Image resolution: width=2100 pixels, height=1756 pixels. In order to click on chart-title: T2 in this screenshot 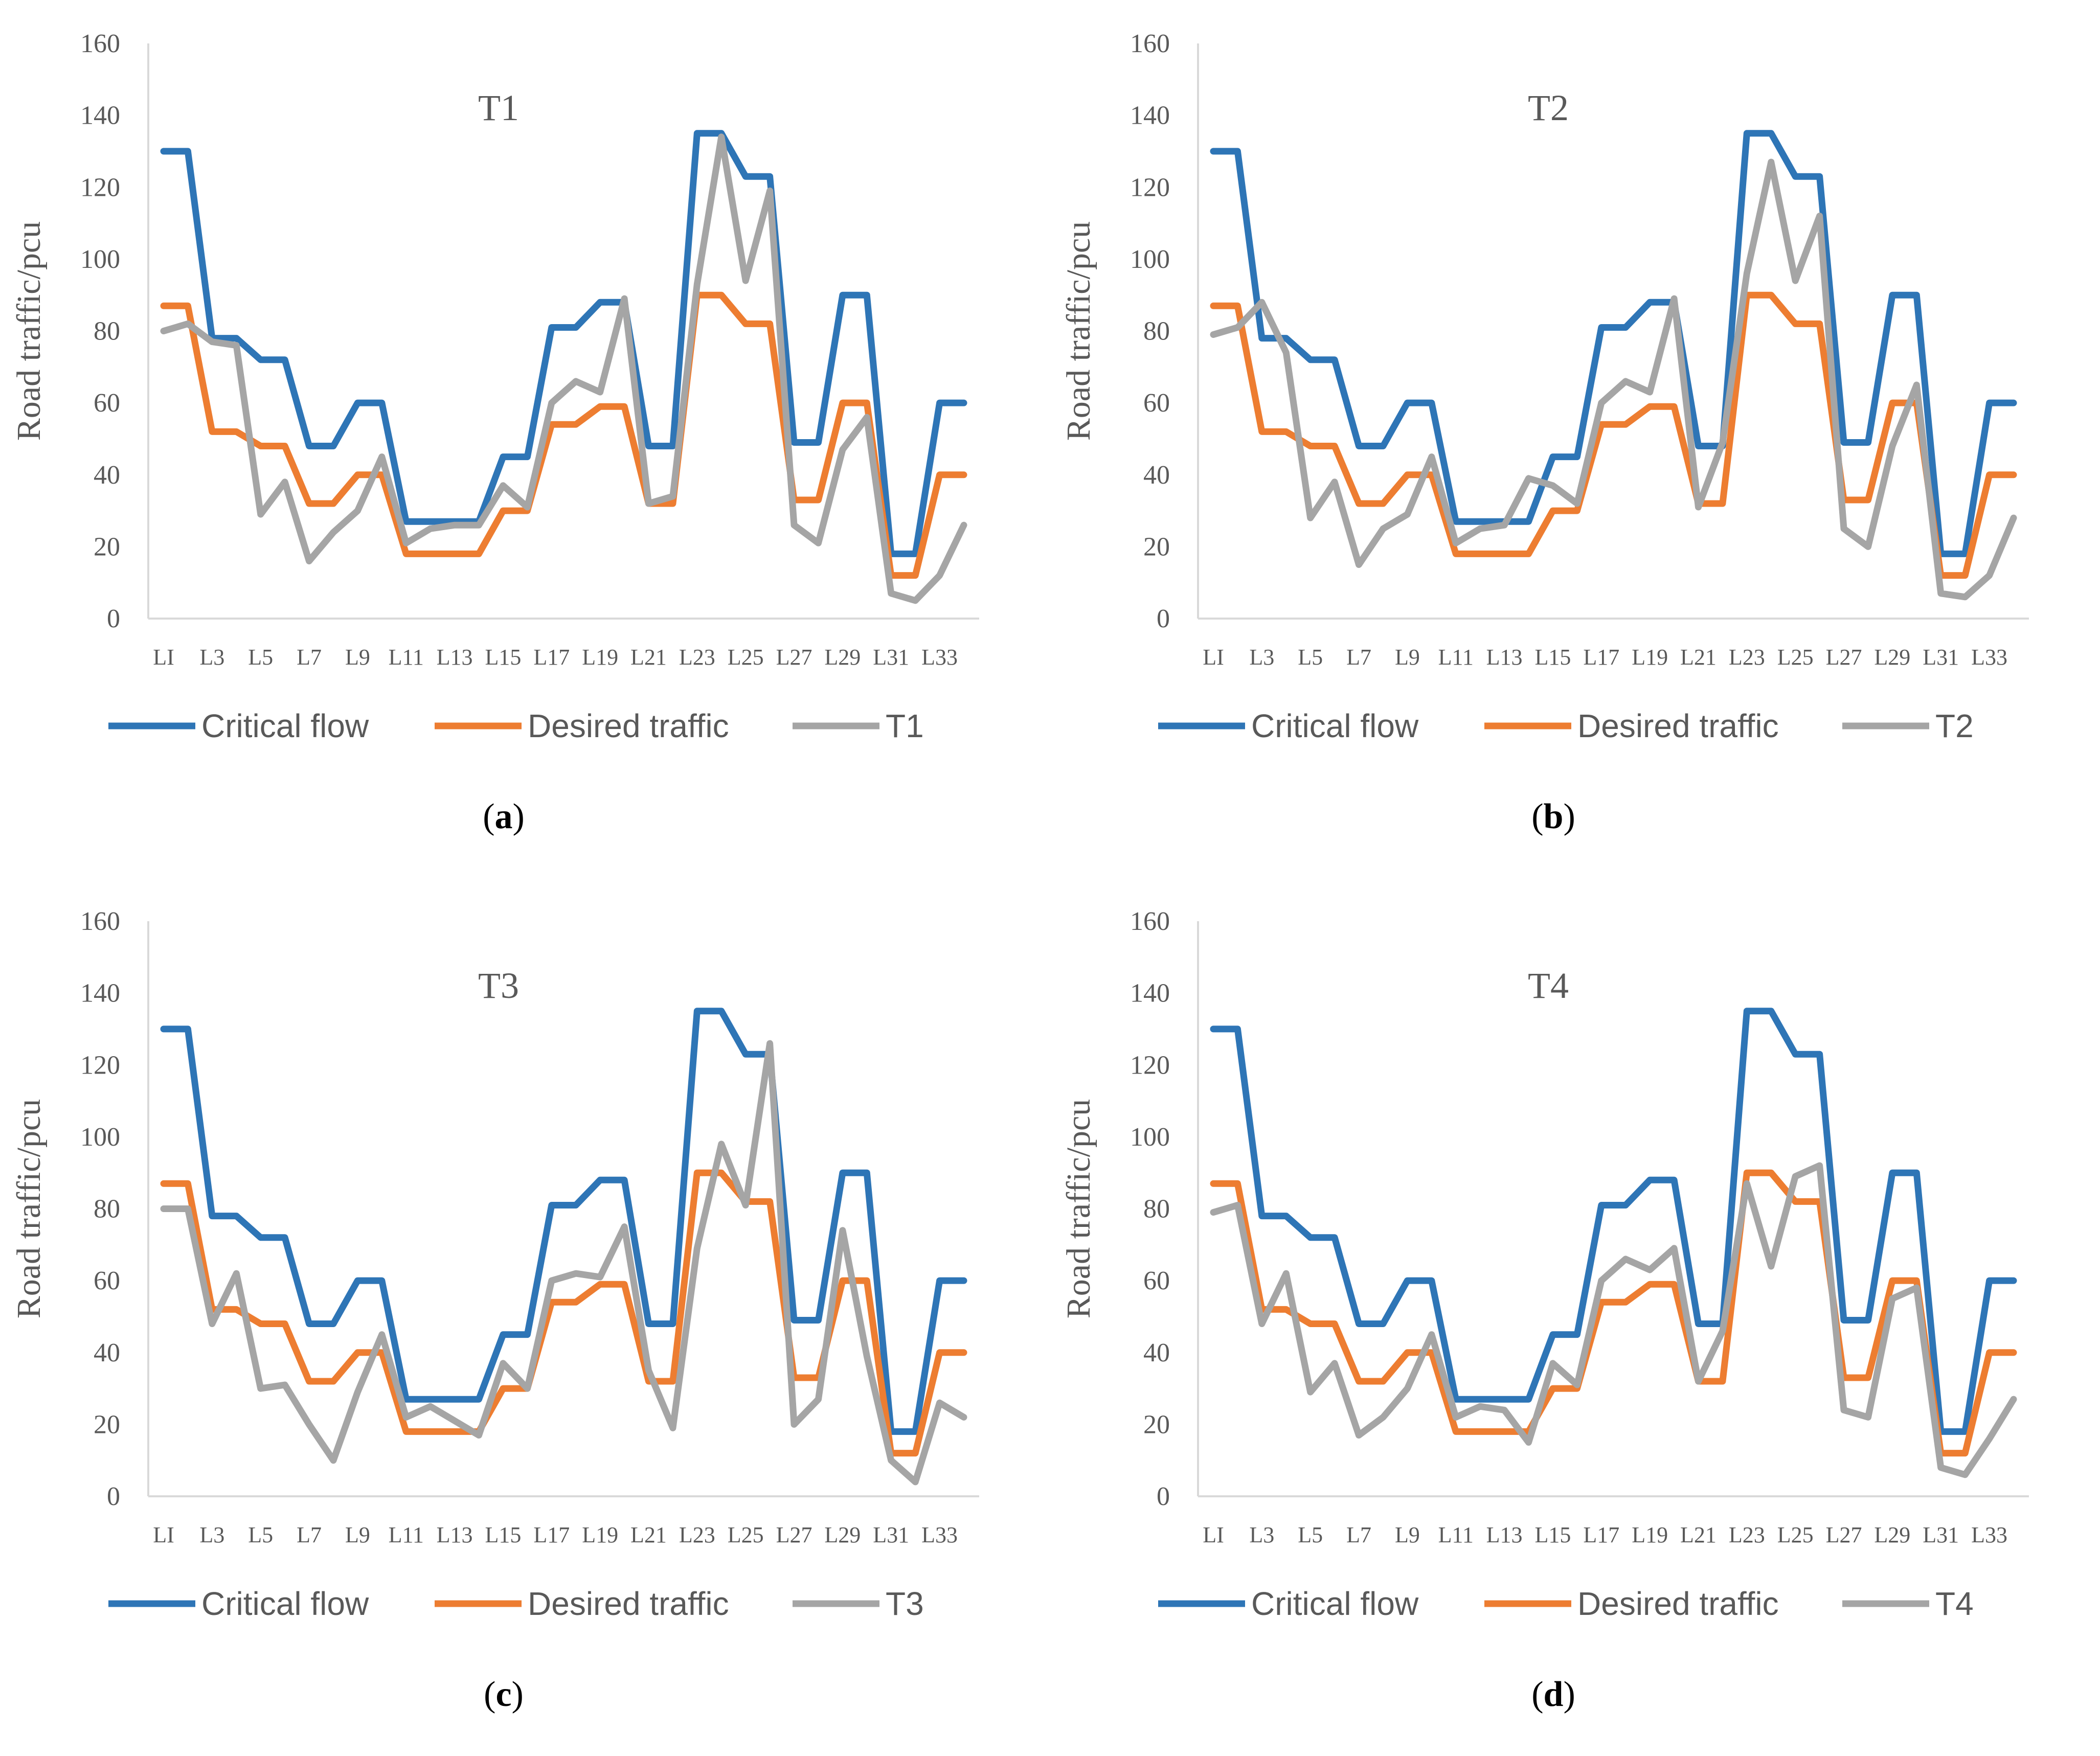, I will do `click(1549, 107)`.